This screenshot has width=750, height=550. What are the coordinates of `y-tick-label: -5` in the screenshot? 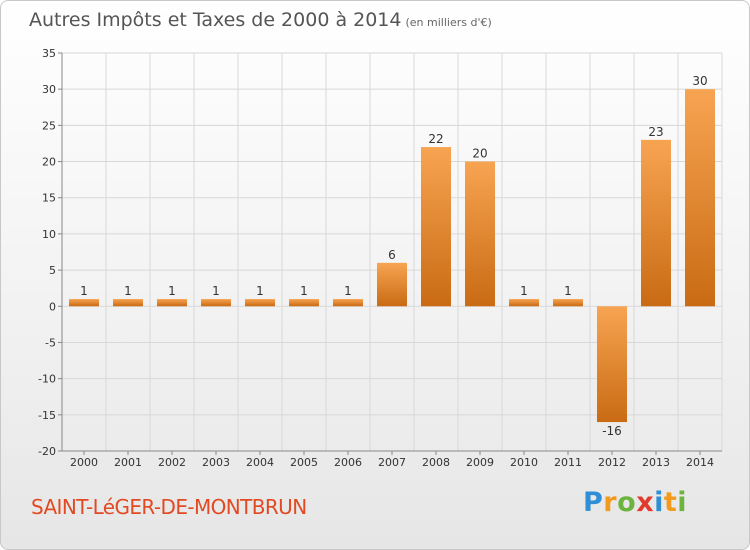 It's located at (50, 342).